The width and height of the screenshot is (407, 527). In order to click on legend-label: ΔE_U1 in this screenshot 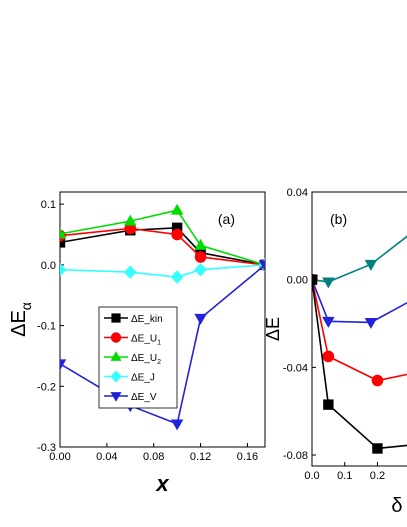, I will do `click(146, 340)`.